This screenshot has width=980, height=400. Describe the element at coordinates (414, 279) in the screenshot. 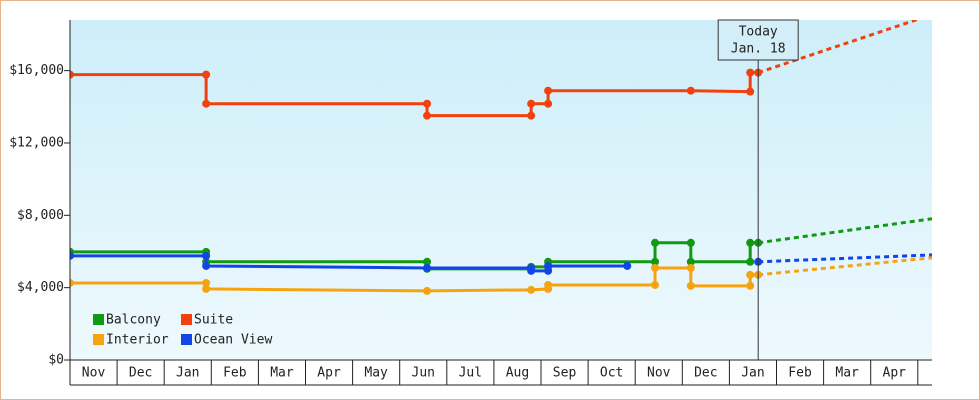

I see `series-line` at that location.